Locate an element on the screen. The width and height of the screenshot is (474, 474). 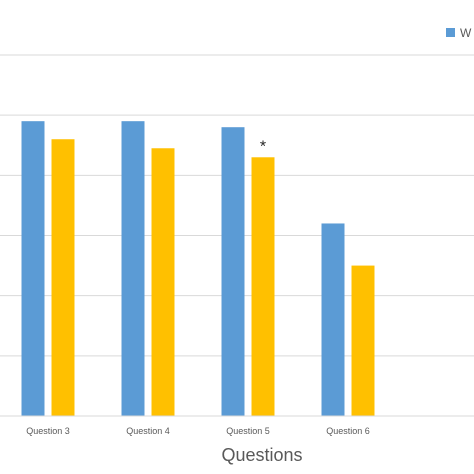
x-tick-label: Question 6 is located at coordinates (348, 431).